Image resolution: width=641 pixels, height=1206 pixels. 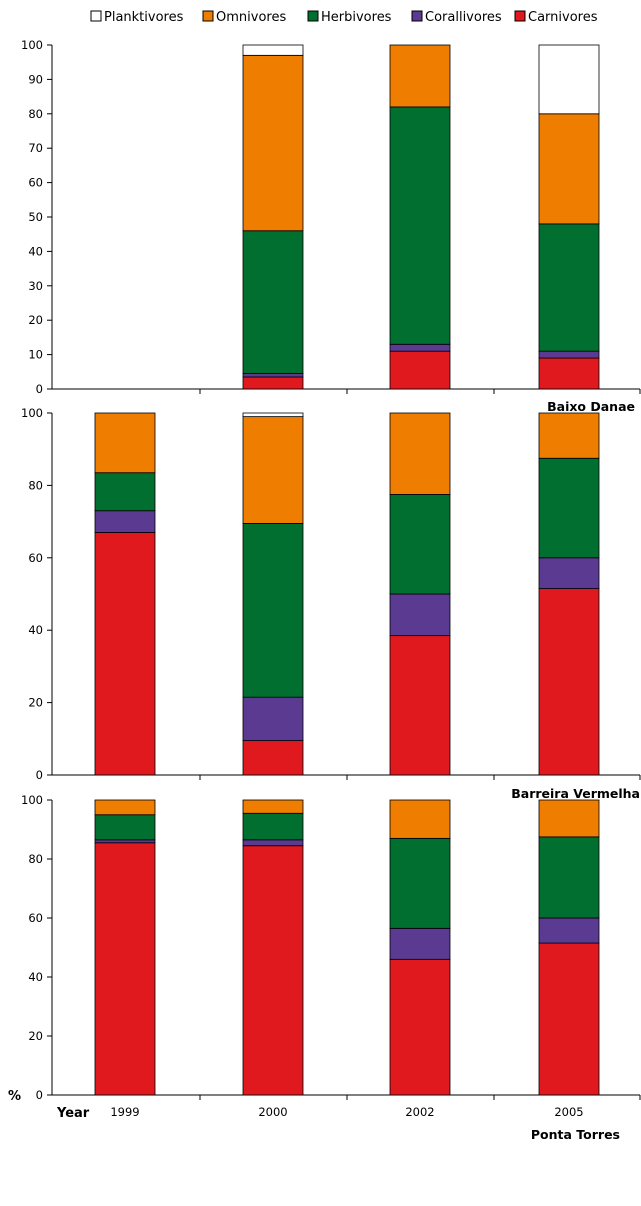 I want to click on bar-ponta-torres-2000-corallivores, so click(x=273, y=843).